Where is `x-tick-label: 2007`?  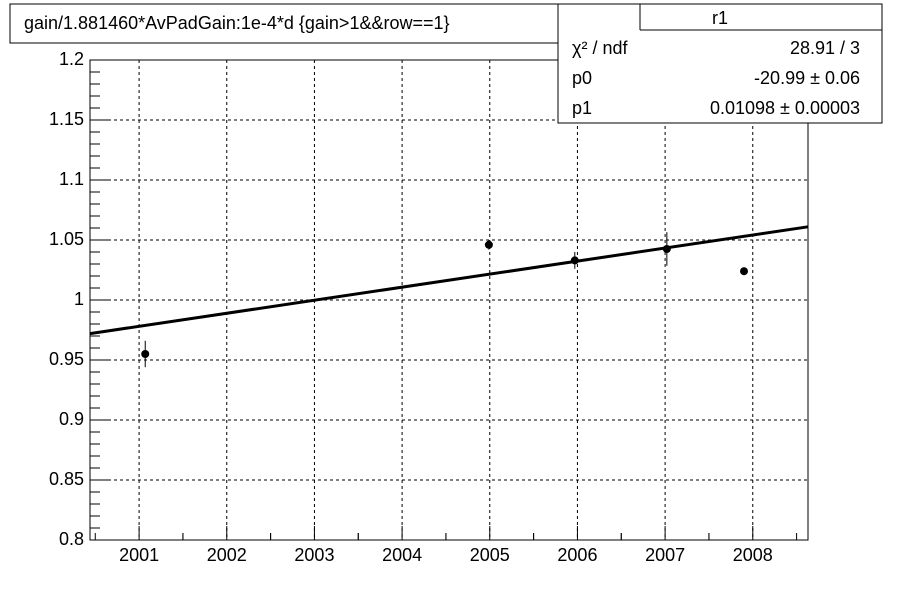
x-tick-label: 2007 is located at coordinates (665, 555).